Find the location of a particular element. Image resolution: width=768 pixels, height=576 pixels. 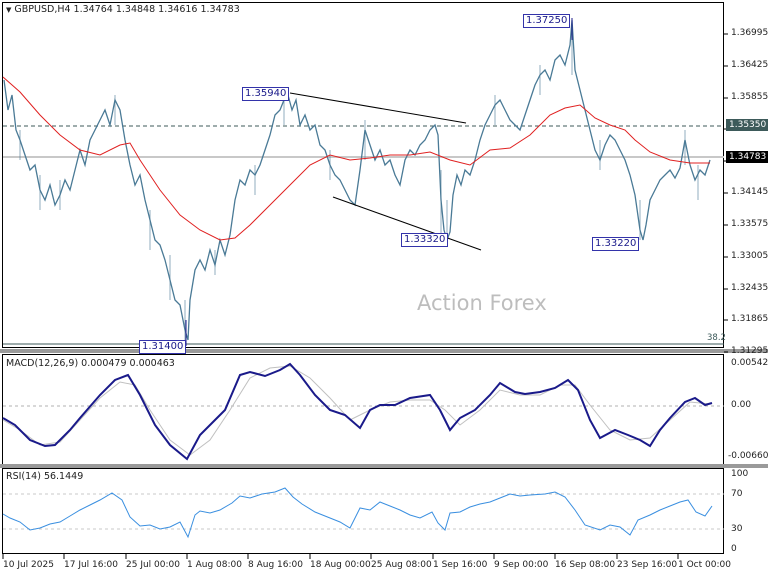

macd-axis-label: 0.005427 is located at coordinates (749, 363).